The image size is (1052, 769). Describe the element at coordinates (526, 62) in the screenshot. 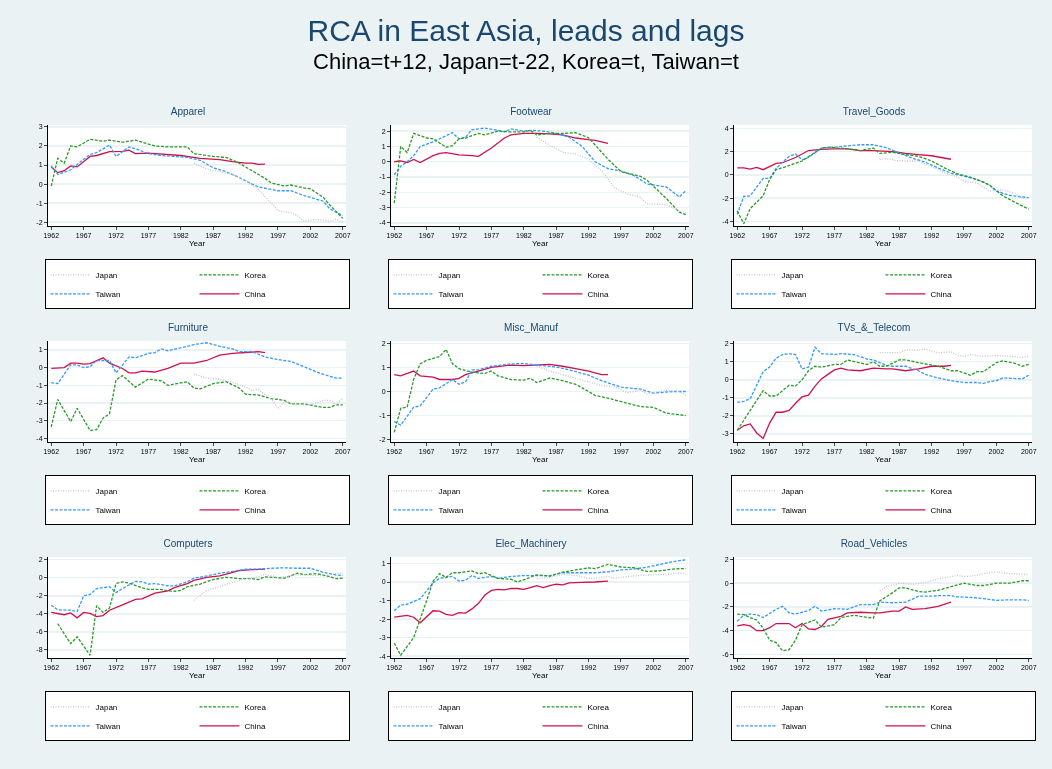

I see `text: China=t+12, Japan=t-22, Korea=t, Taiwan=t` at that location.